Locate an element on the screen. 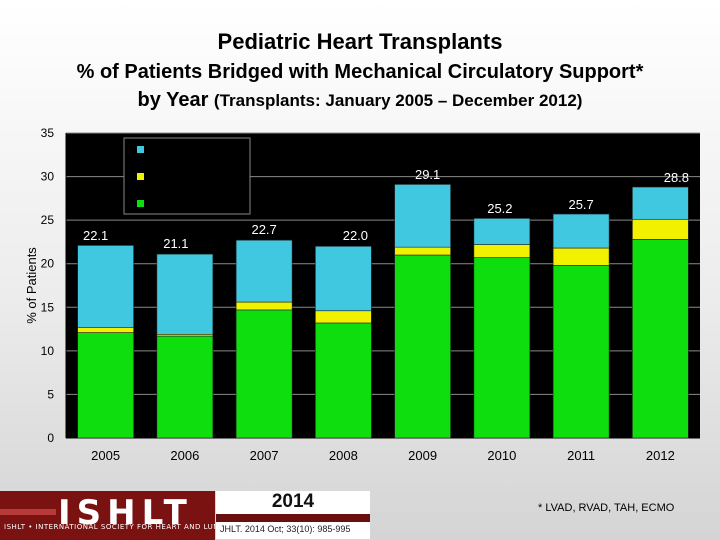 Image resolution: width=720 pixels, height=540 pixels. logo-stripe is located at coordinates (28, 512).